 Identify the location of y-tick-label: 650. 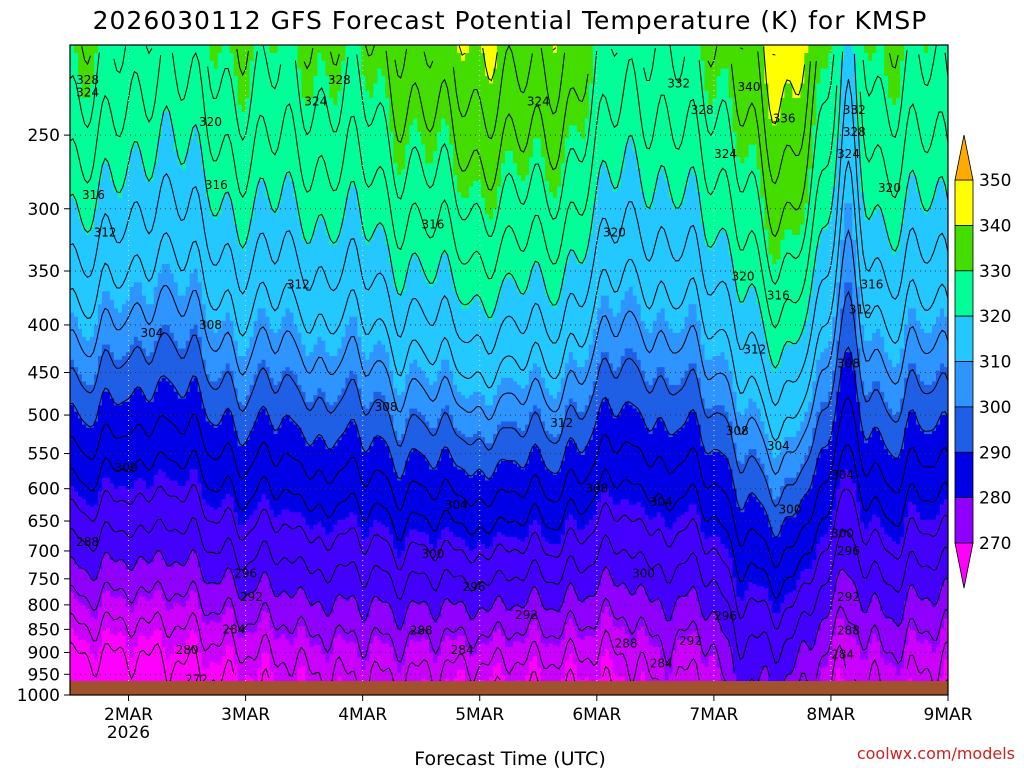
(44, 522).